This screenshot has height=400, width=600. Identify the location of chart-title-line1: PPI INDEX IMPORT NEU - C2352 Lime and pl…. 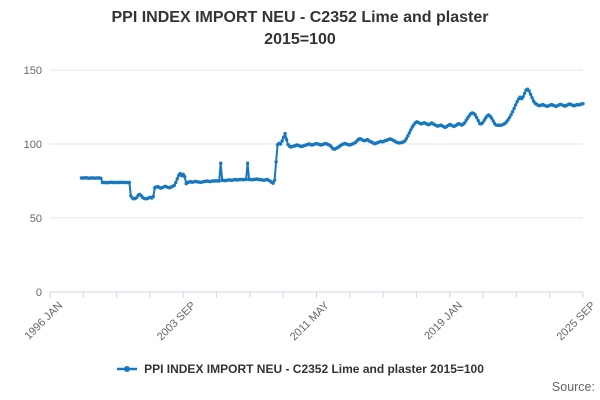
(300, 17).